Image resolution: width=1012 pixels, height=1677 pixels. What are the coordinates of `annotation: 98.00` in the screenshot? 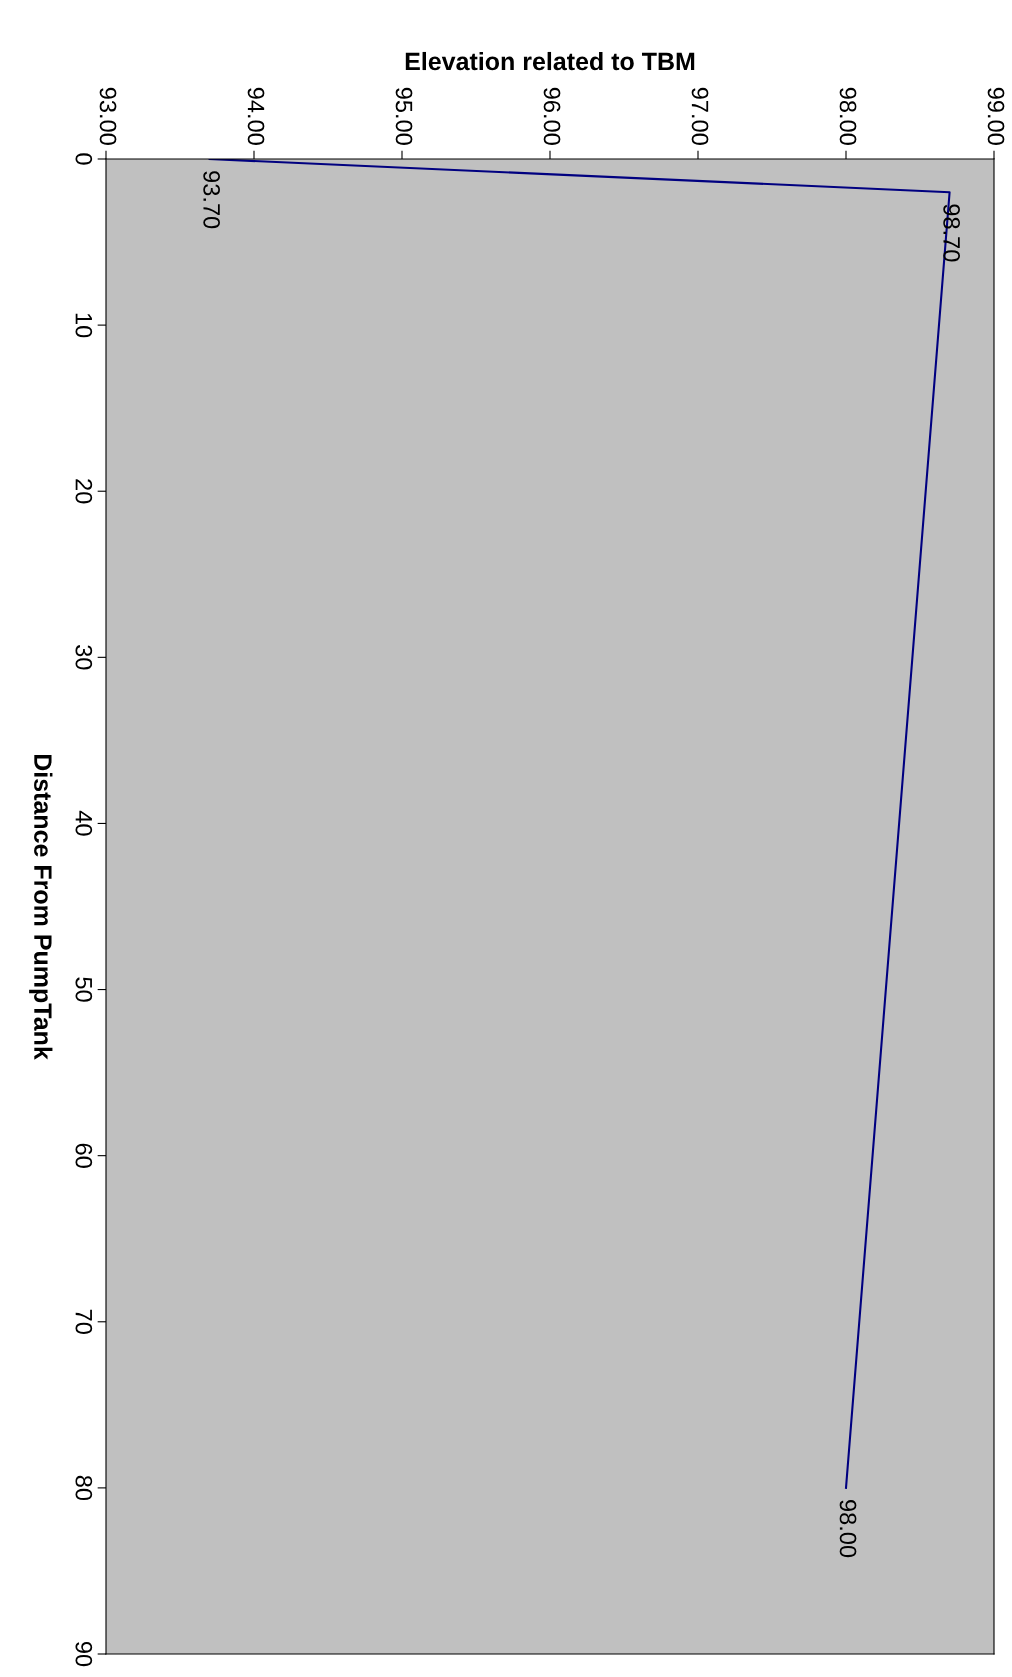 It's located at (848, 1529).